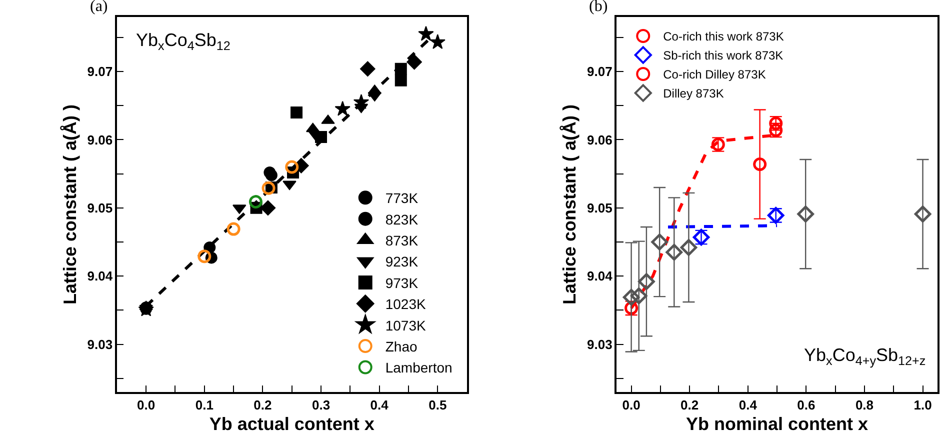 The image size is (943, 448). I want to click on x-tick-label: 0.1, so click(204, 404).